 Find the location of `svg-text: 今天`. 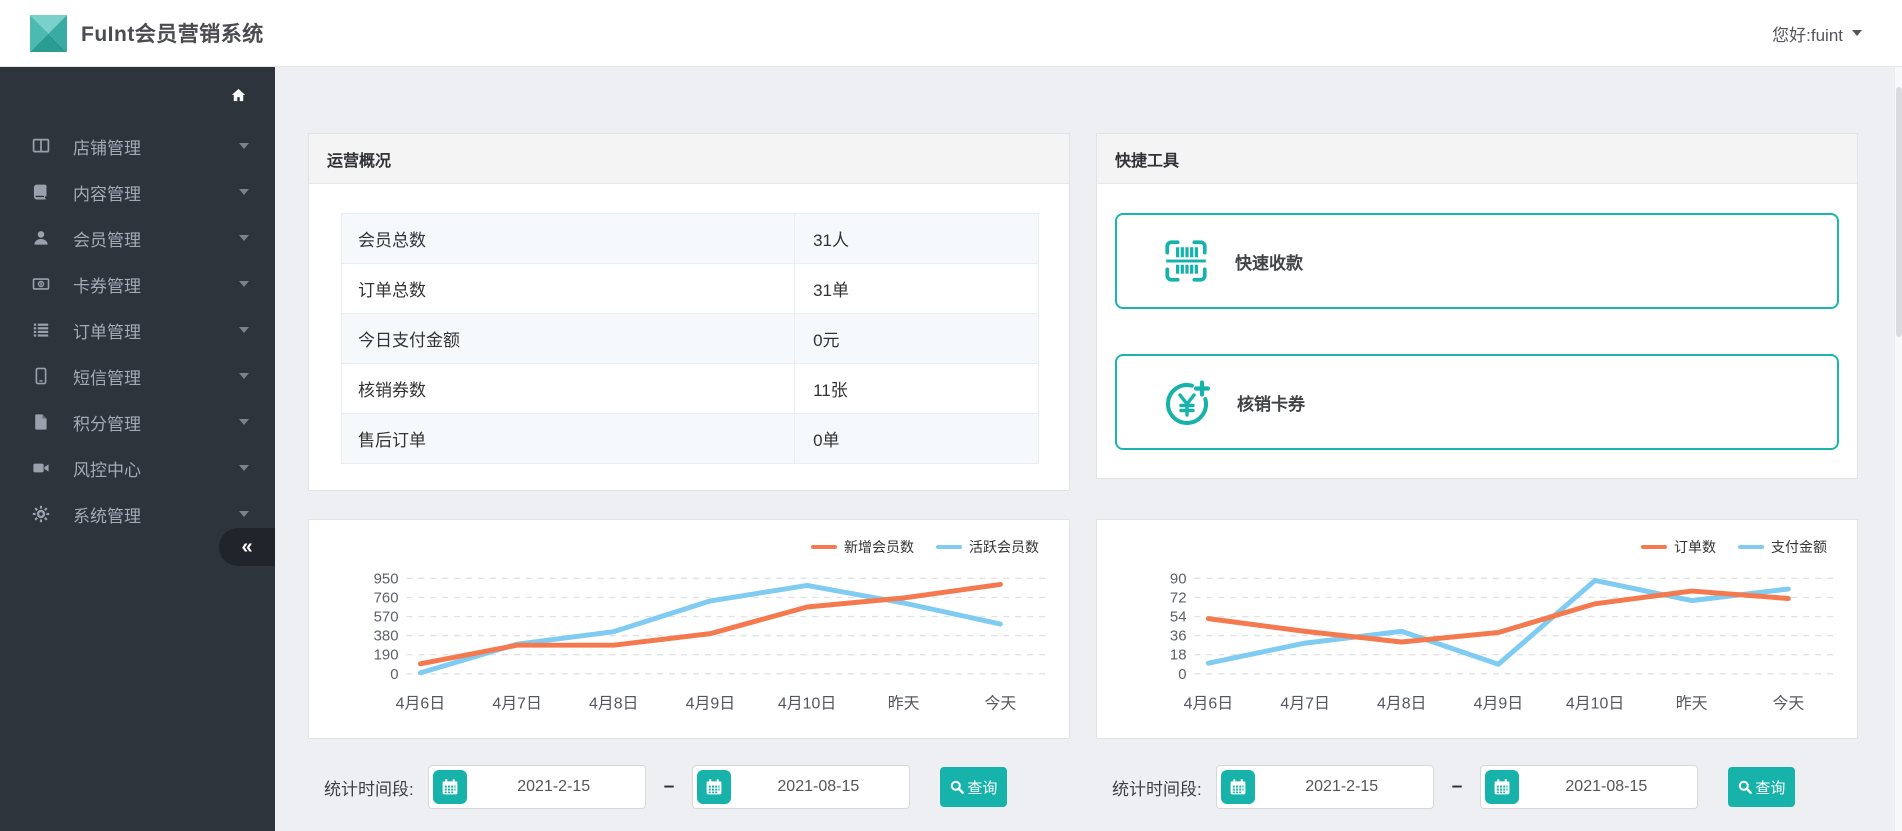

svg-text: 今天 is located at coordinates (1788, 704).